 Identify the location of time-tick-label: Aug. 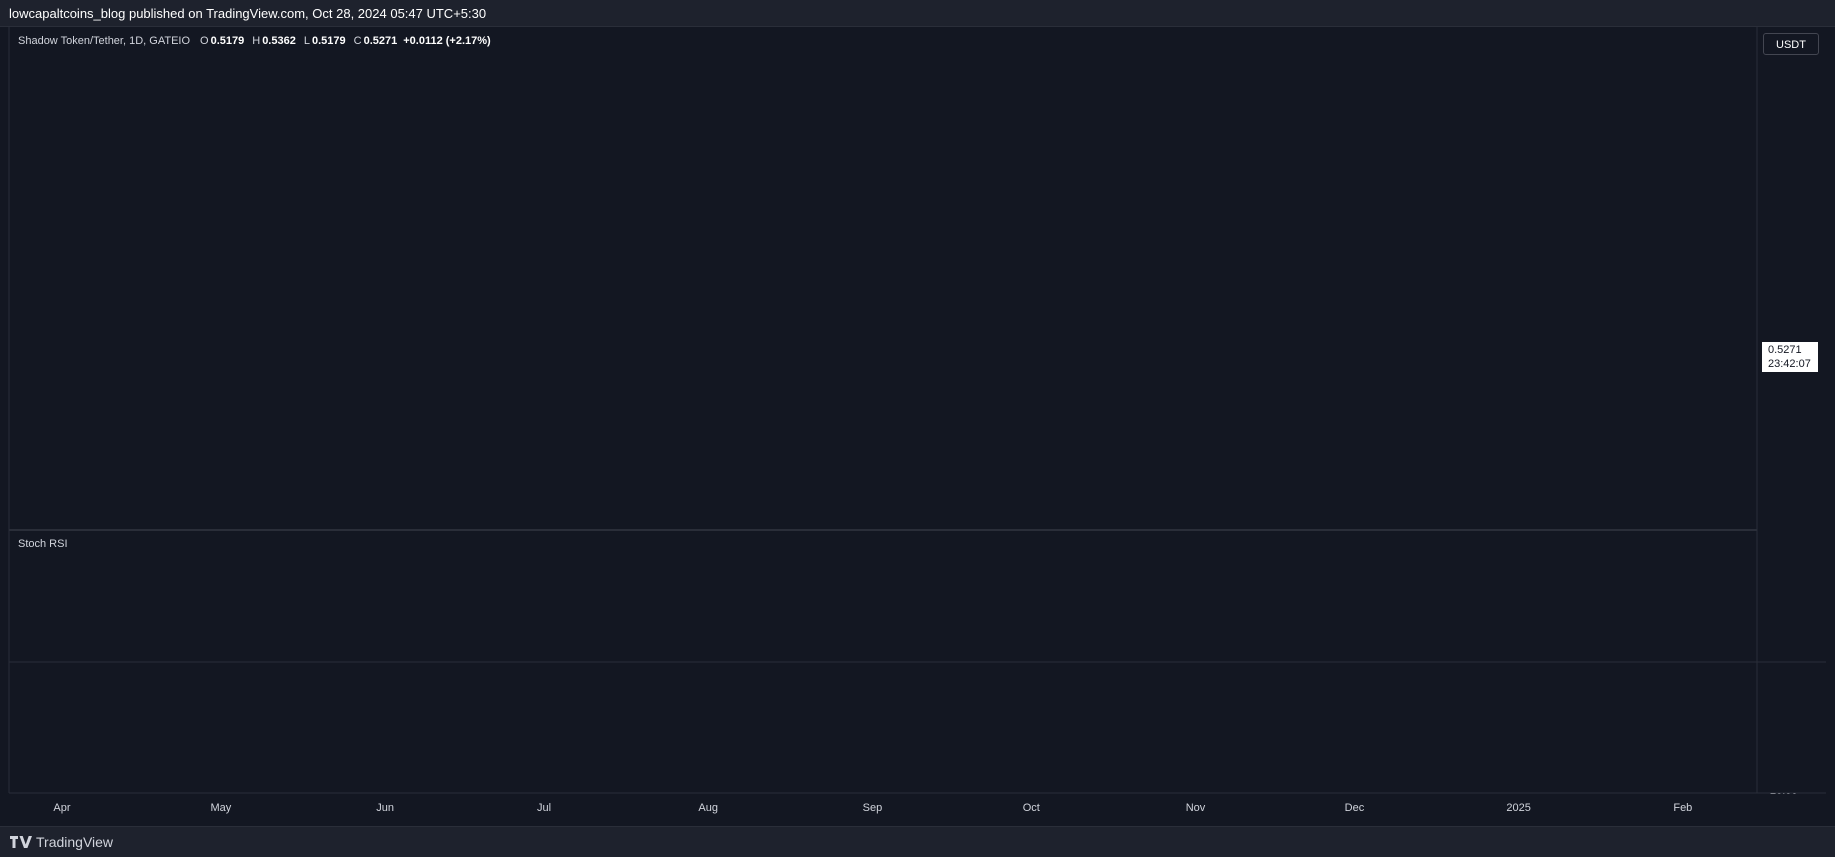
(708, 808).